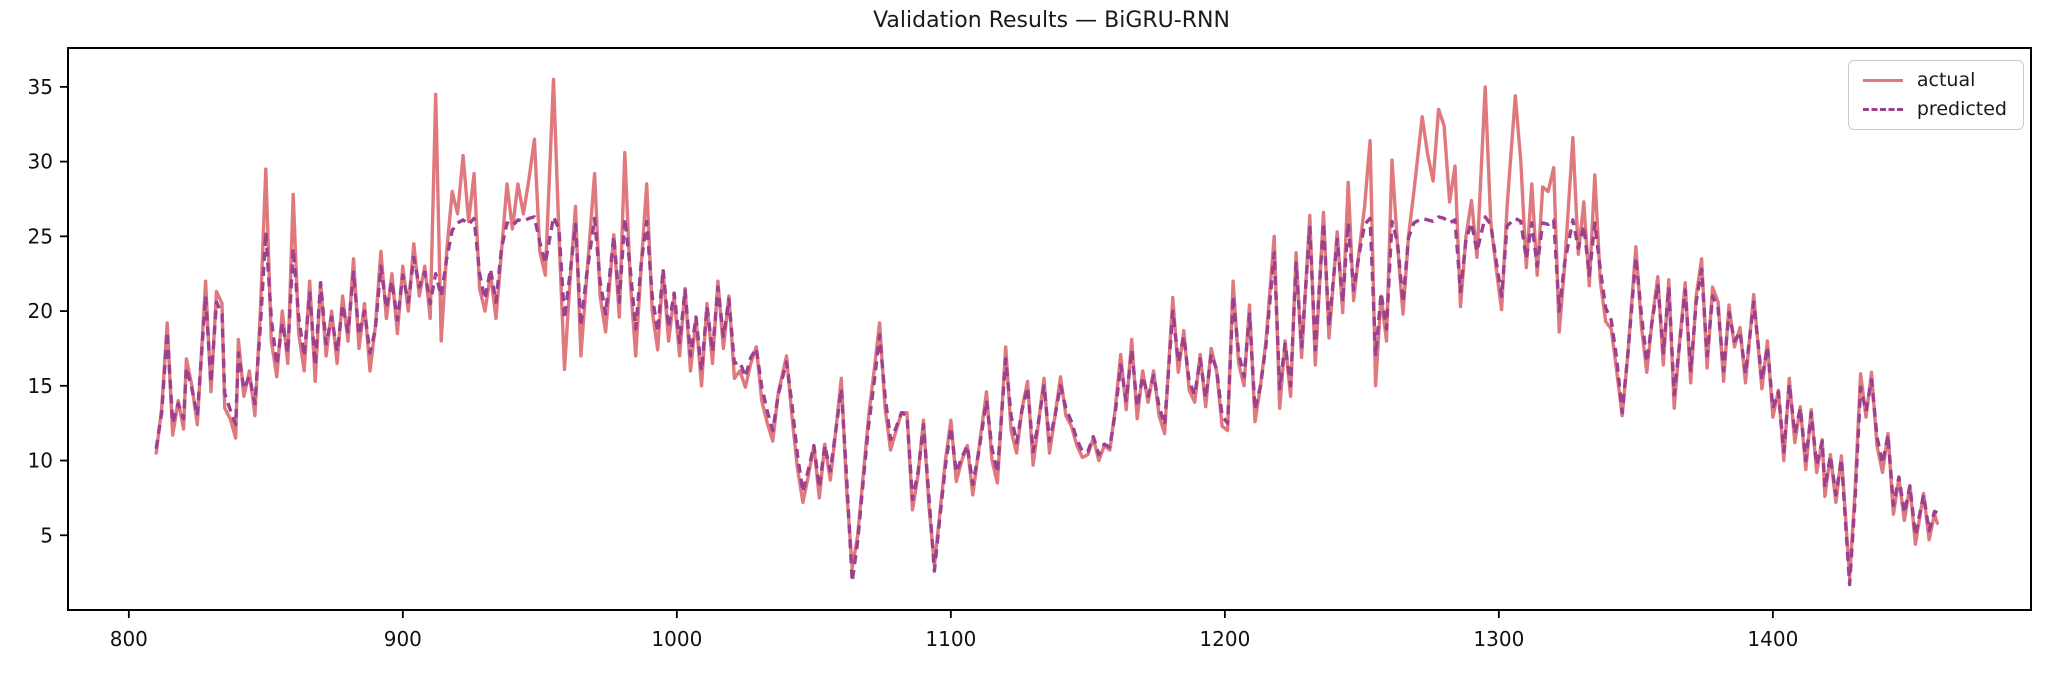 The width and height of the screenshot is (2048, 675). What do you see at coordinates (46, 535) in the screenshot?
I see `y-tick-label-5: 5` at bounding box center [46, 535].